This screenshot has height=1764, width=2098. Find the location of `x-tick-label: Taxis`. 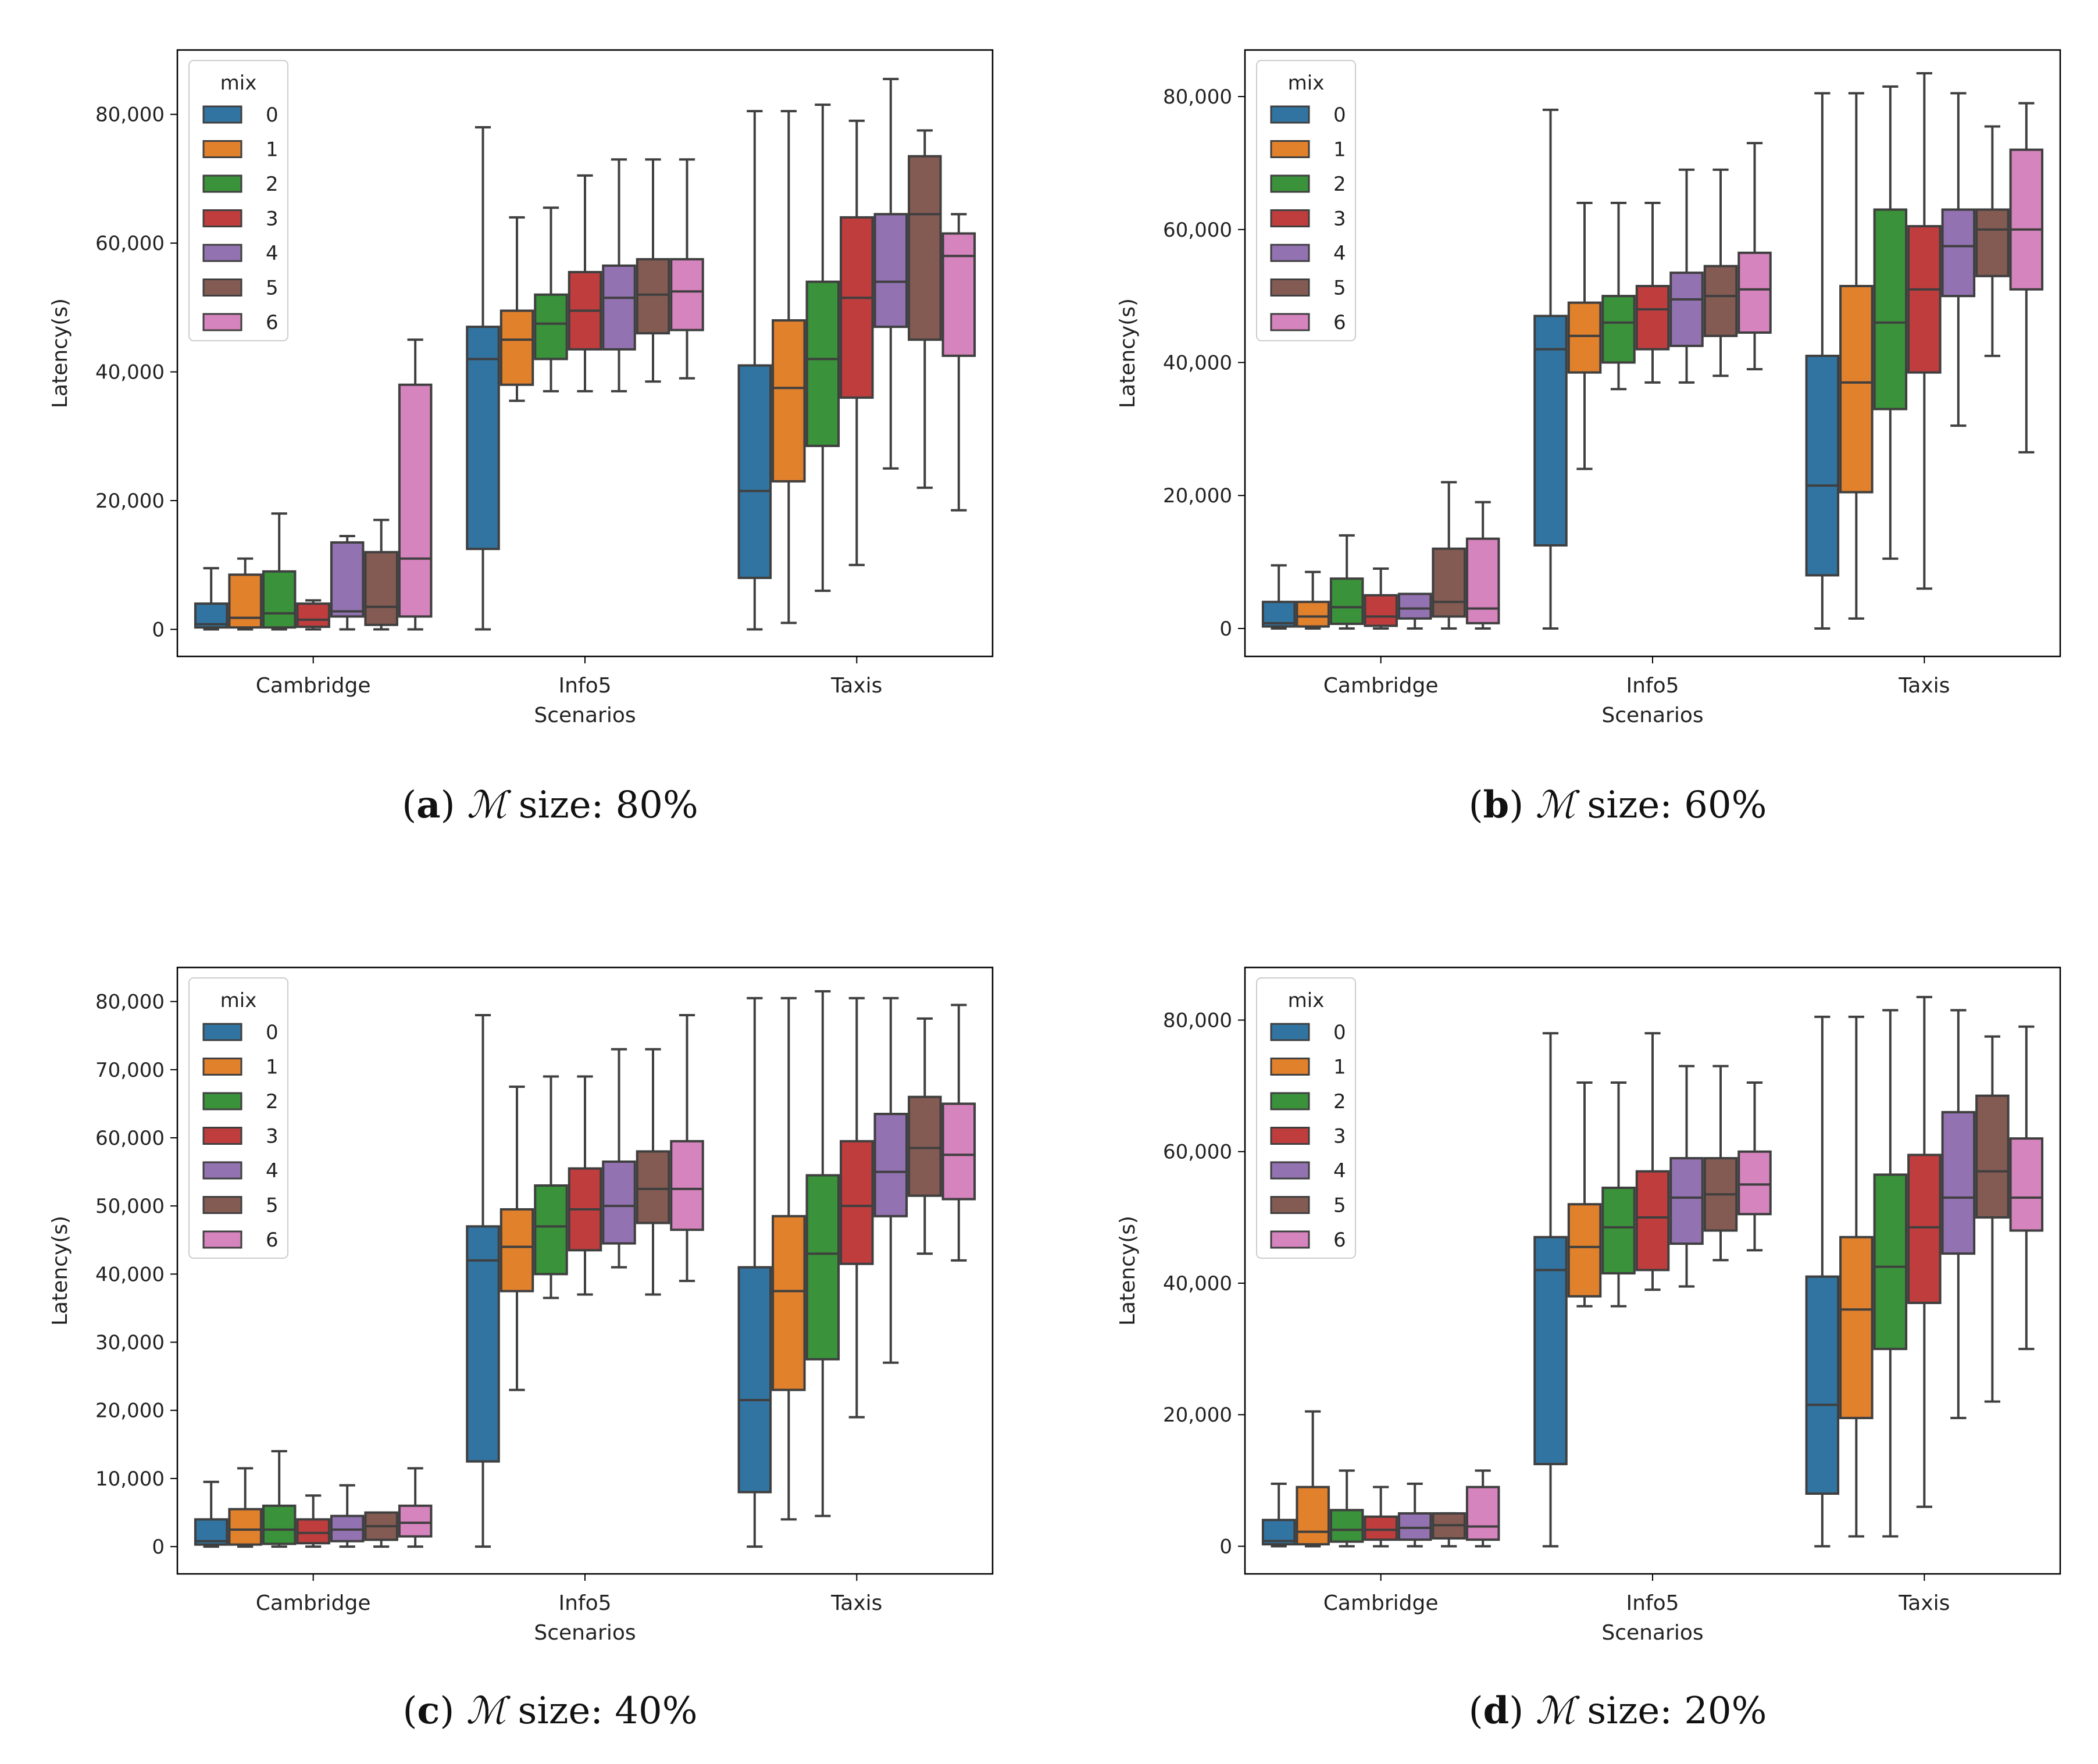

x-tick-label: Taxis is located at coordinates (856, 1603).